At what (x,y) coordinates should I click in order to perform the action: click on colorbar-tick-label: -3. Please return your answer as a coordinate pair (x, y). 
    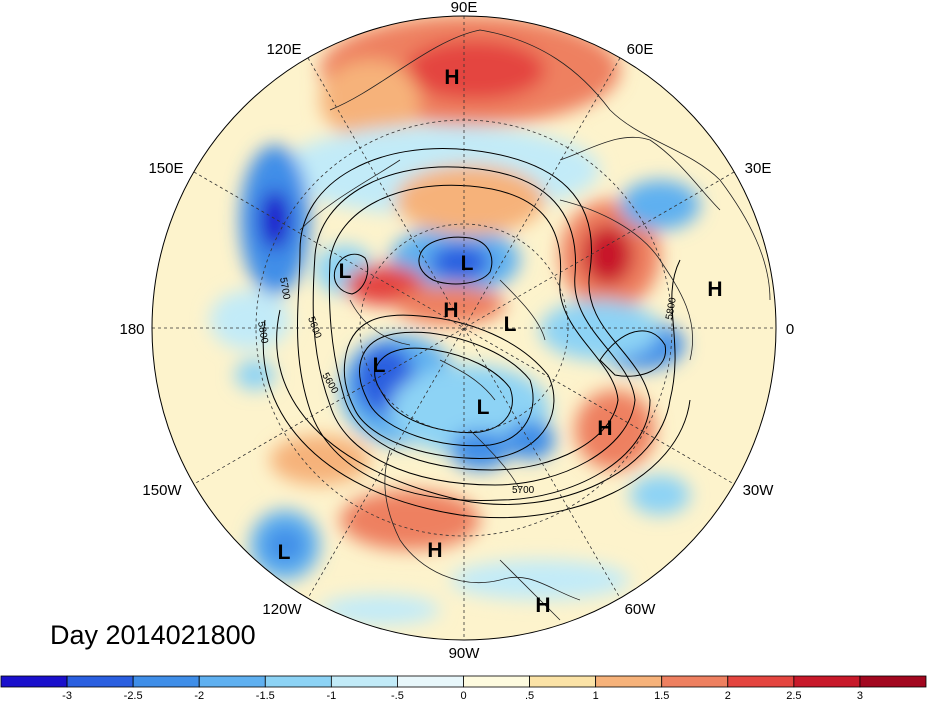
    Looking at the image, I should click on (67, 696).